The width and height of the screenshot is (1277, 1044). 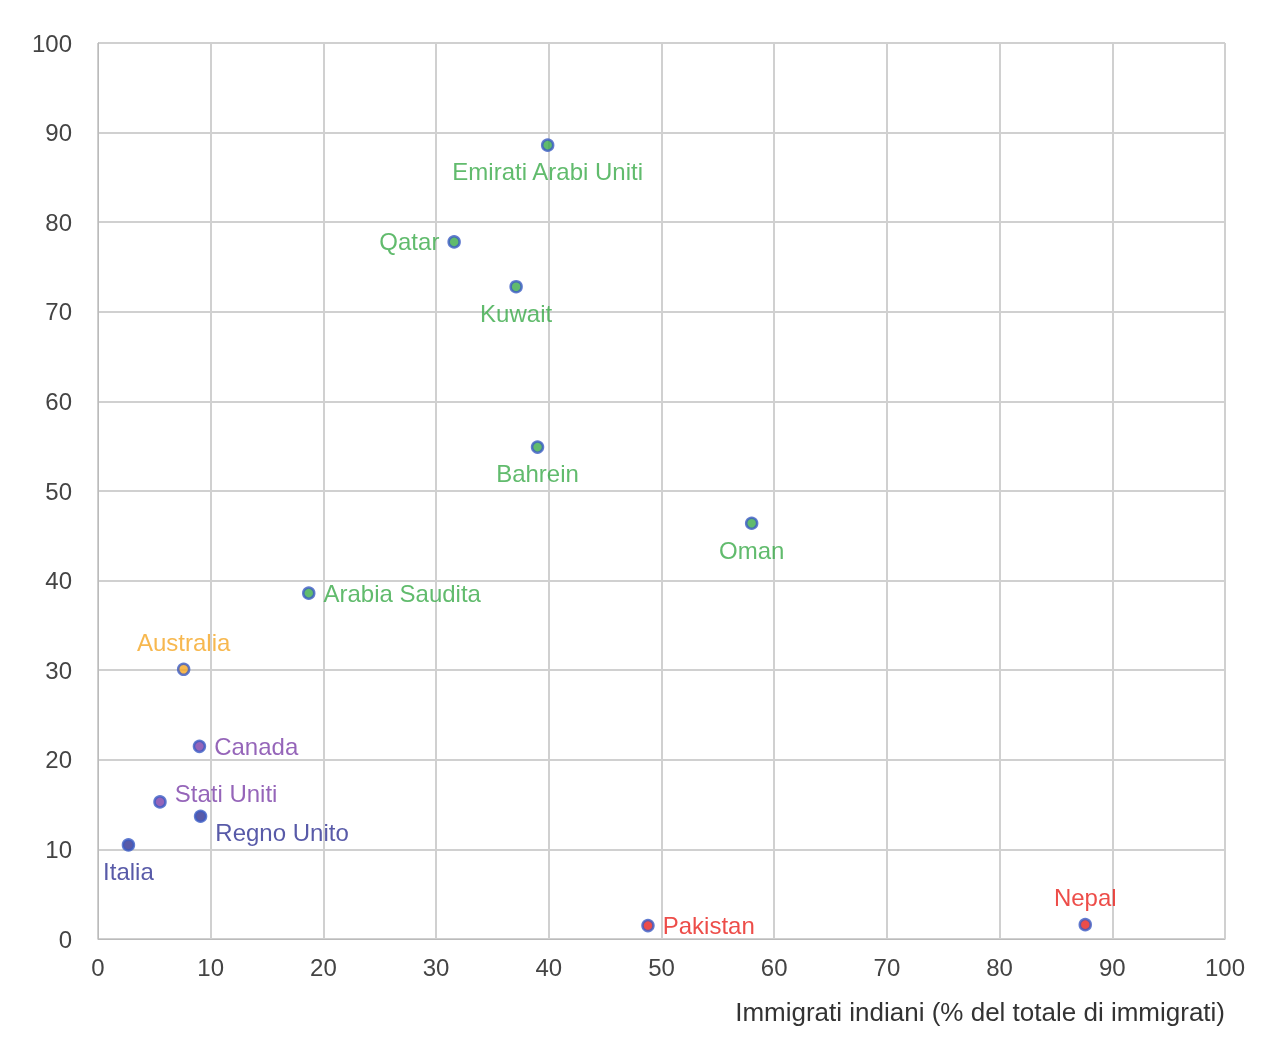 What do you see at coordinates (409, 242) in the screenshot?
I see `series-label: Qatar` at bounding box center [409, 242].